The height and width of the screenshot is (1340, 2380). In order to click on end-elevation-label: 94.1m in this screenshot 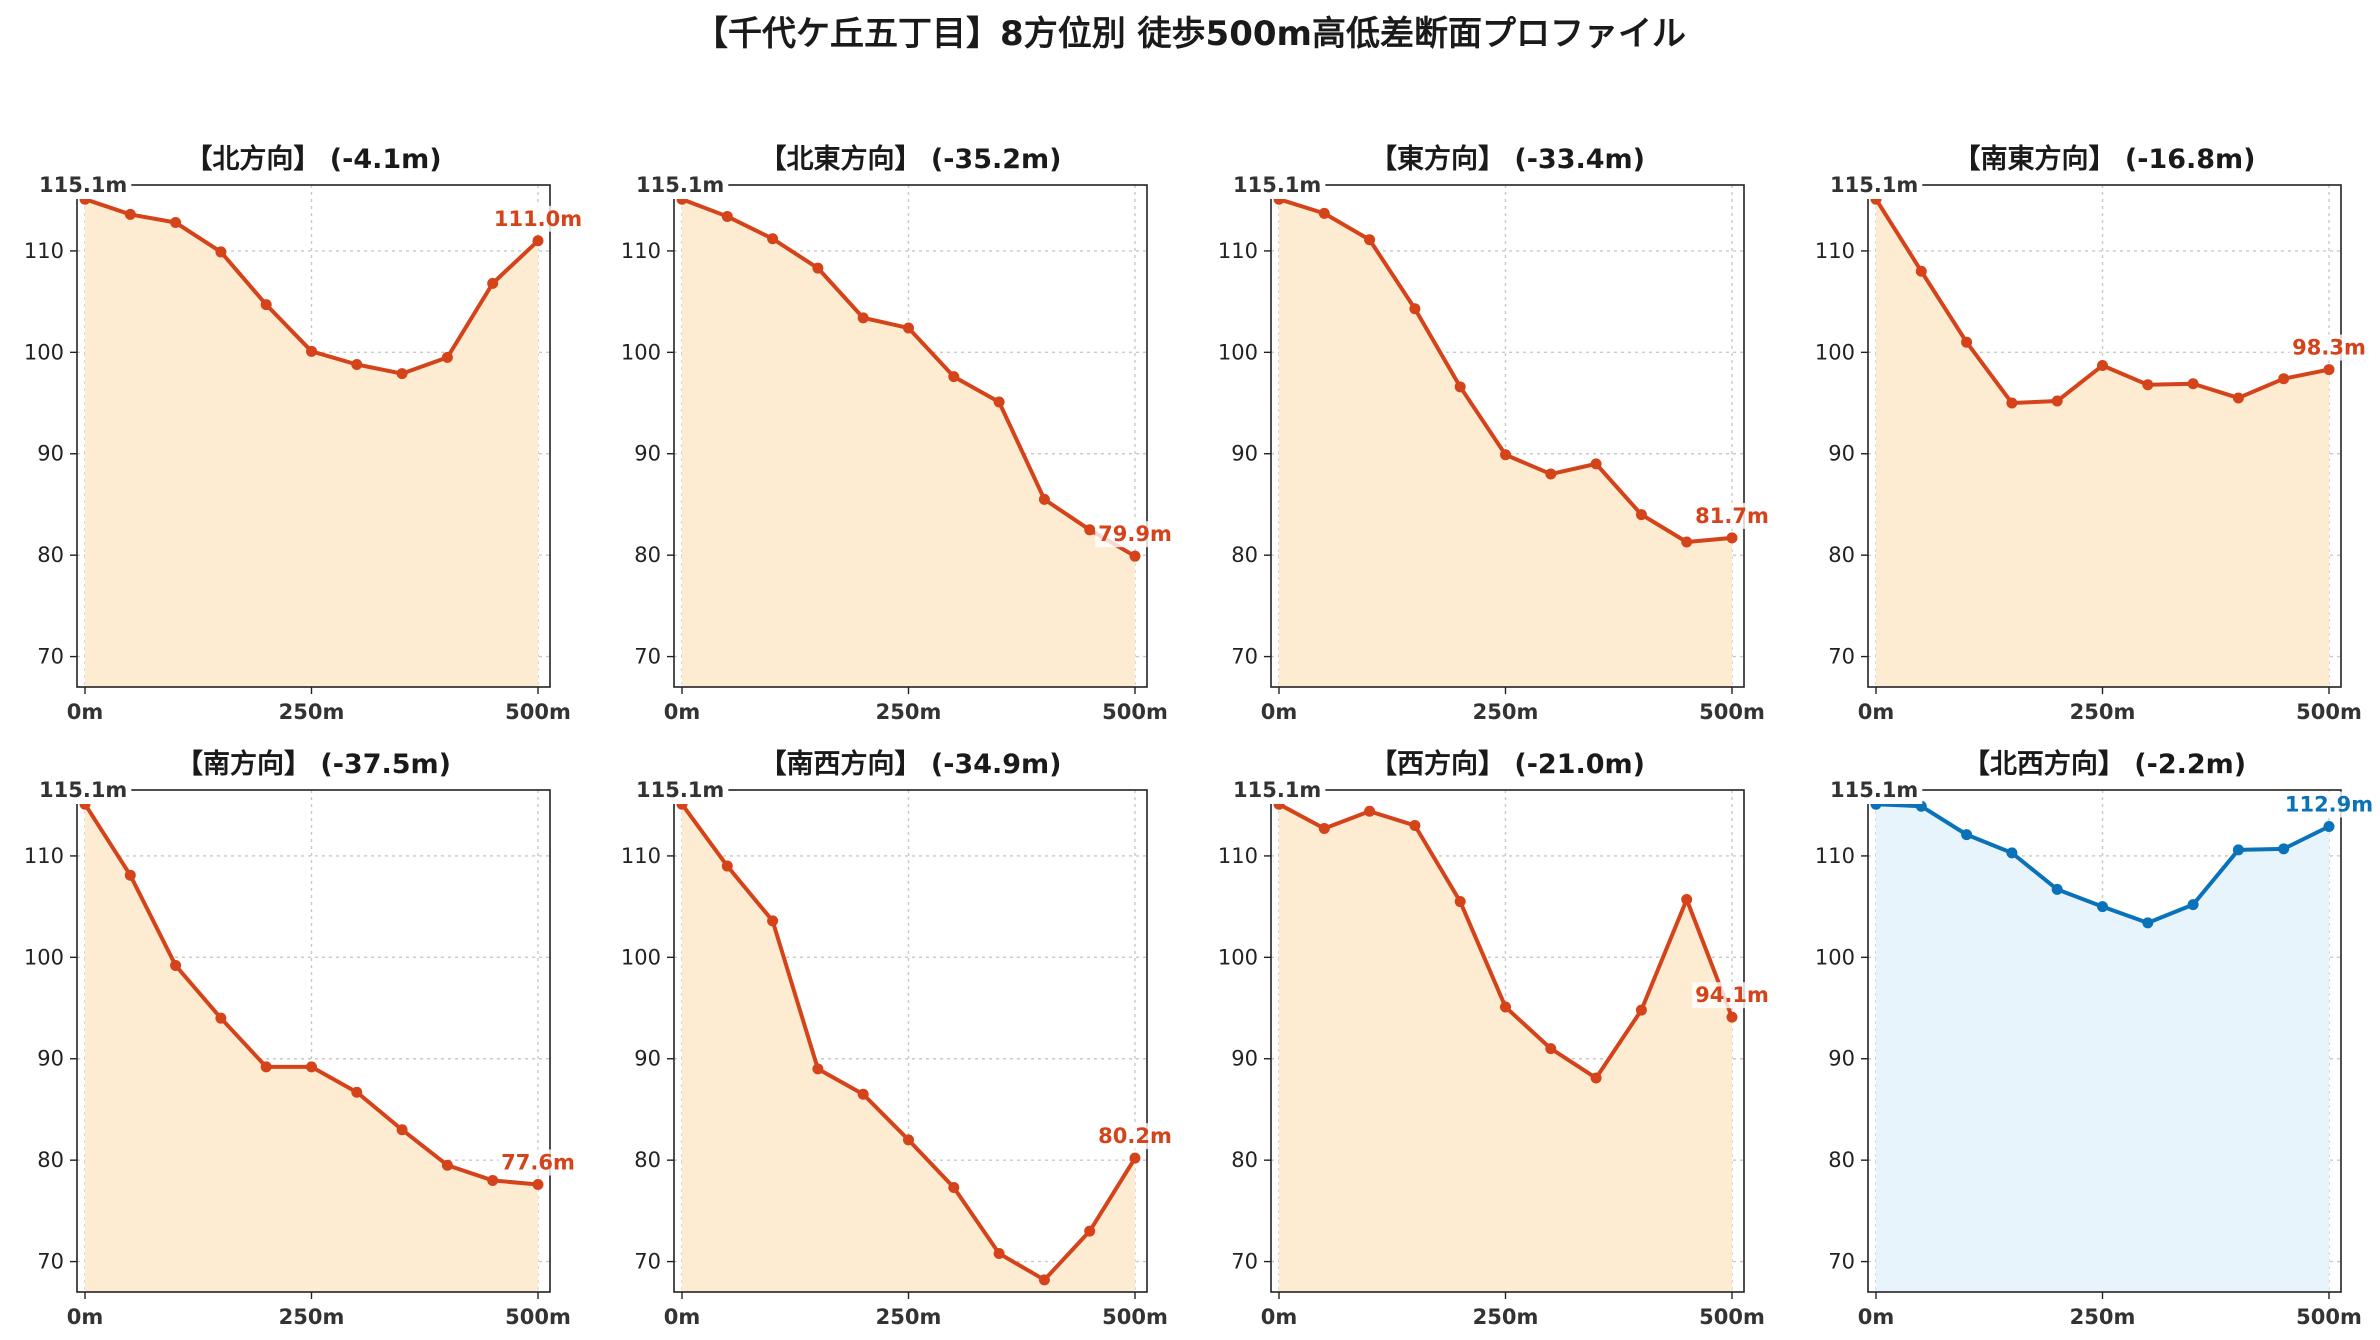, I will do `click(1732, 995)`.